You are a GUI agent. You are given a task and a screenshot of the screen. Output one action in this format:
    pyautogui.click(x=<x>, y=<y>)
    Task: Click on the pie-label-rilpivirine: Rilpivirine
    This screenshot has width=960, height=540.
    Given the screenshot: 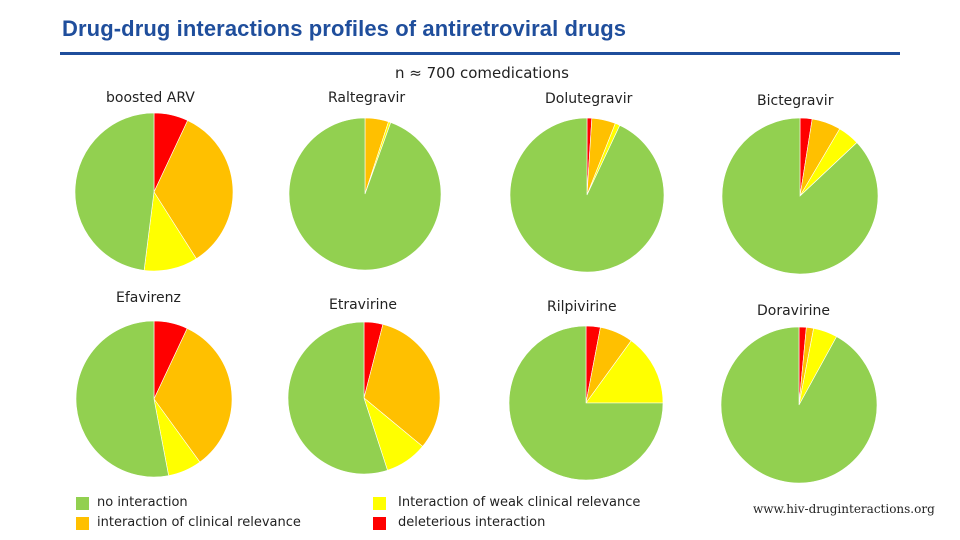 What is the action you would take?
    pyautogui.click(x=582, y=307)
    